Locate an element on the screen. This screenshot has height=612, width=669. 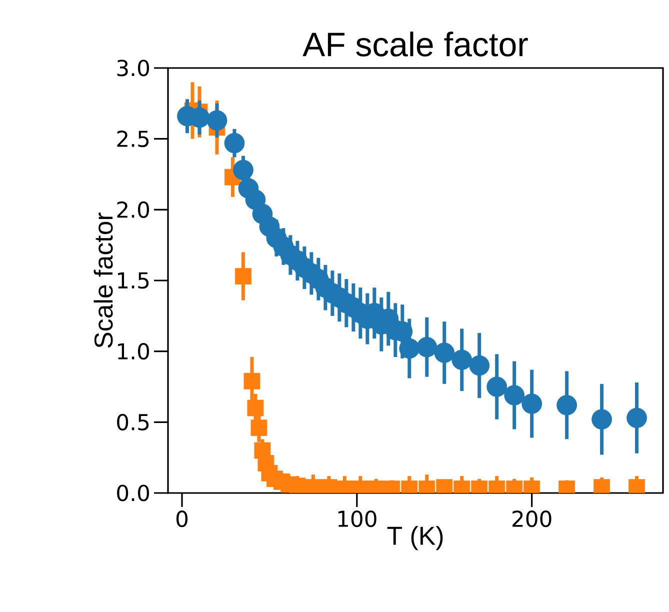
x-tick-label: 0 is located at coordinates (182, 519).